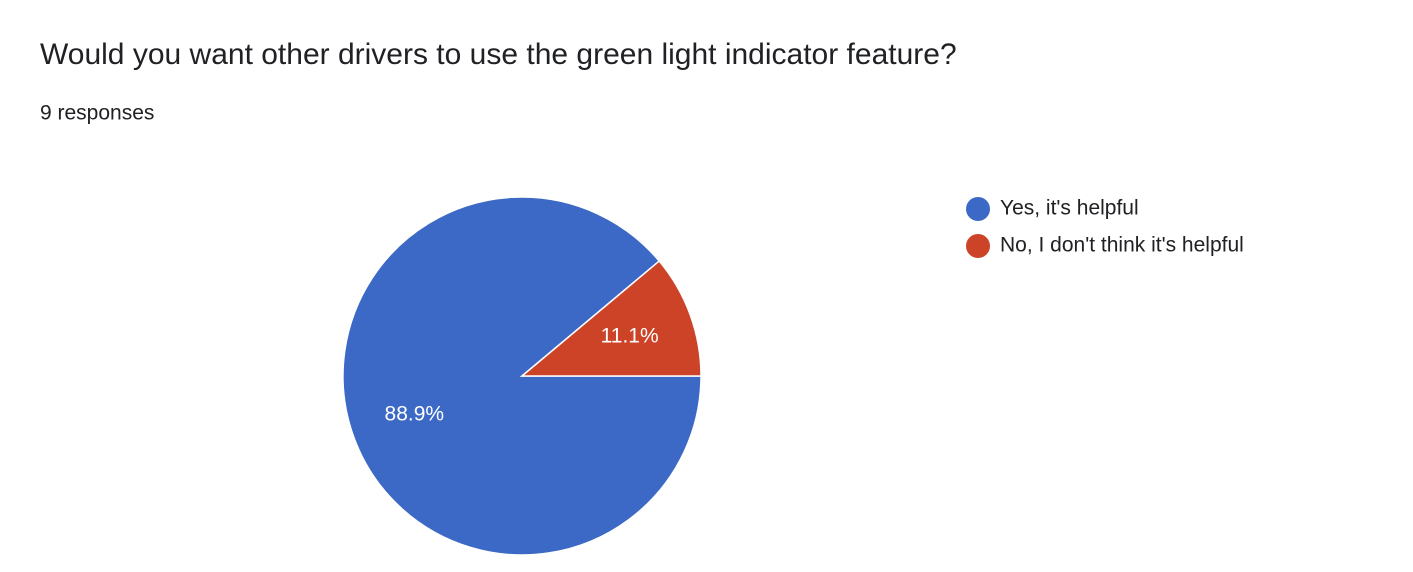  I want to click on pie-slice, so click(610, 318).